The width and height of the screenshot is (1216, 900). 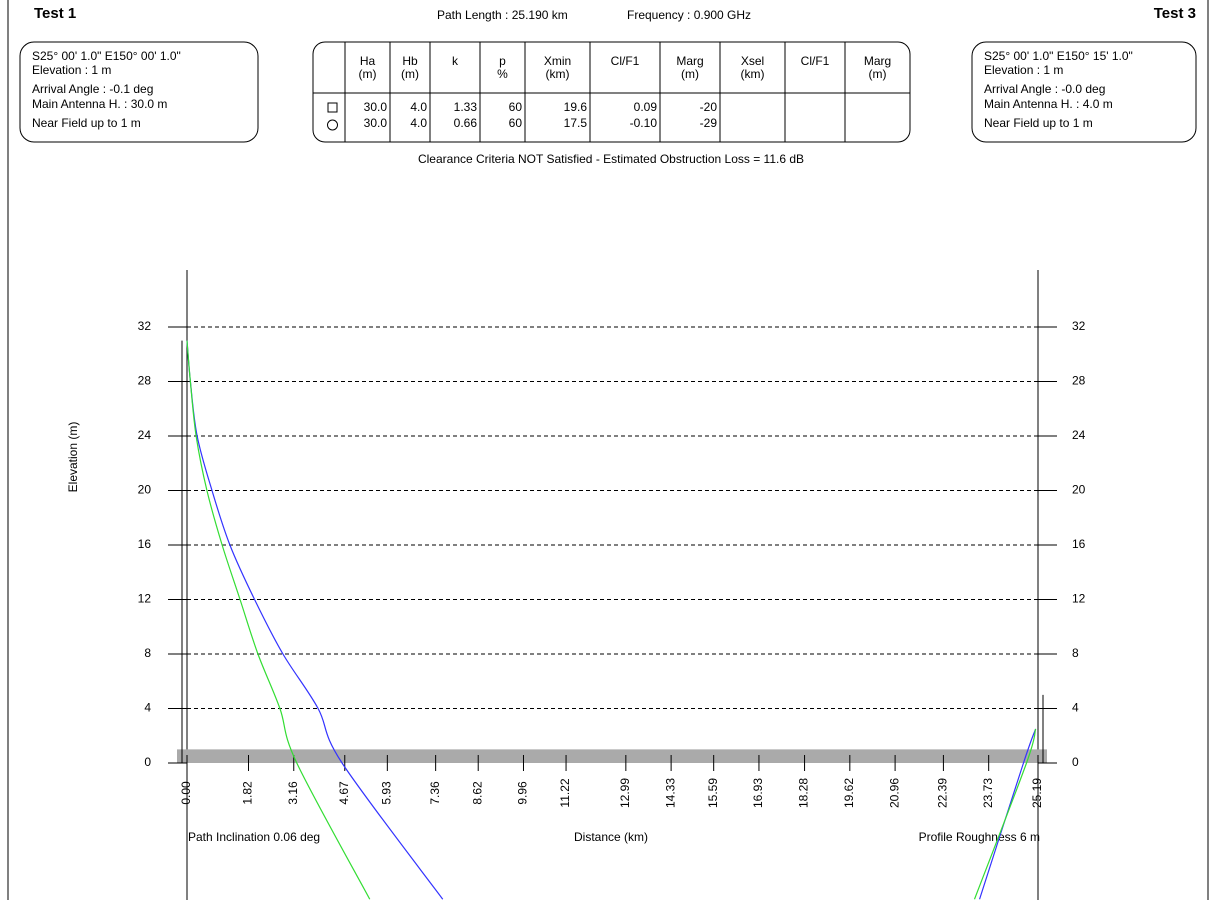 I want to click on table-cell: 19.6, so click(x=576, y=107).